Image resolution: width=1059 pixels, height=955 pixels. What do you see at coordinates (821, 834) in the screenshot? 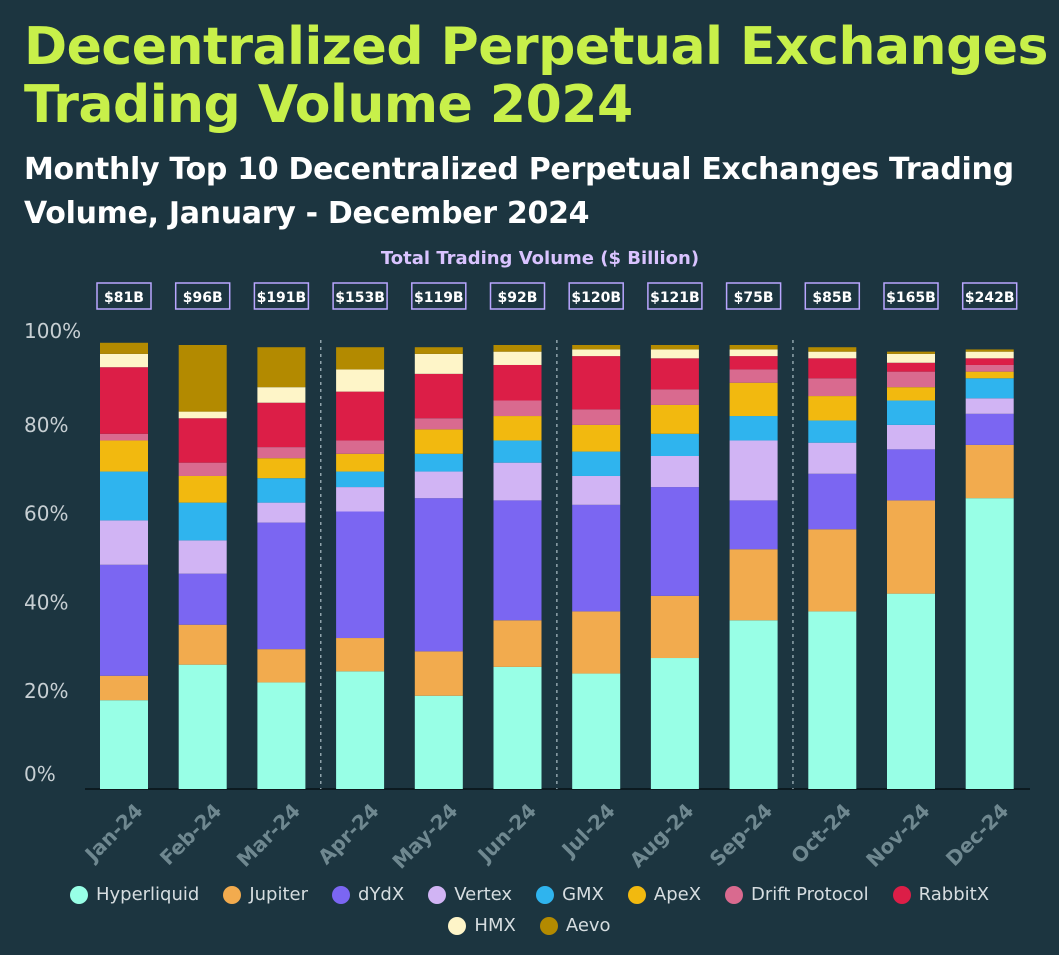
I see `x-tick-label: Oct-24` at bounding box center [821, 834].